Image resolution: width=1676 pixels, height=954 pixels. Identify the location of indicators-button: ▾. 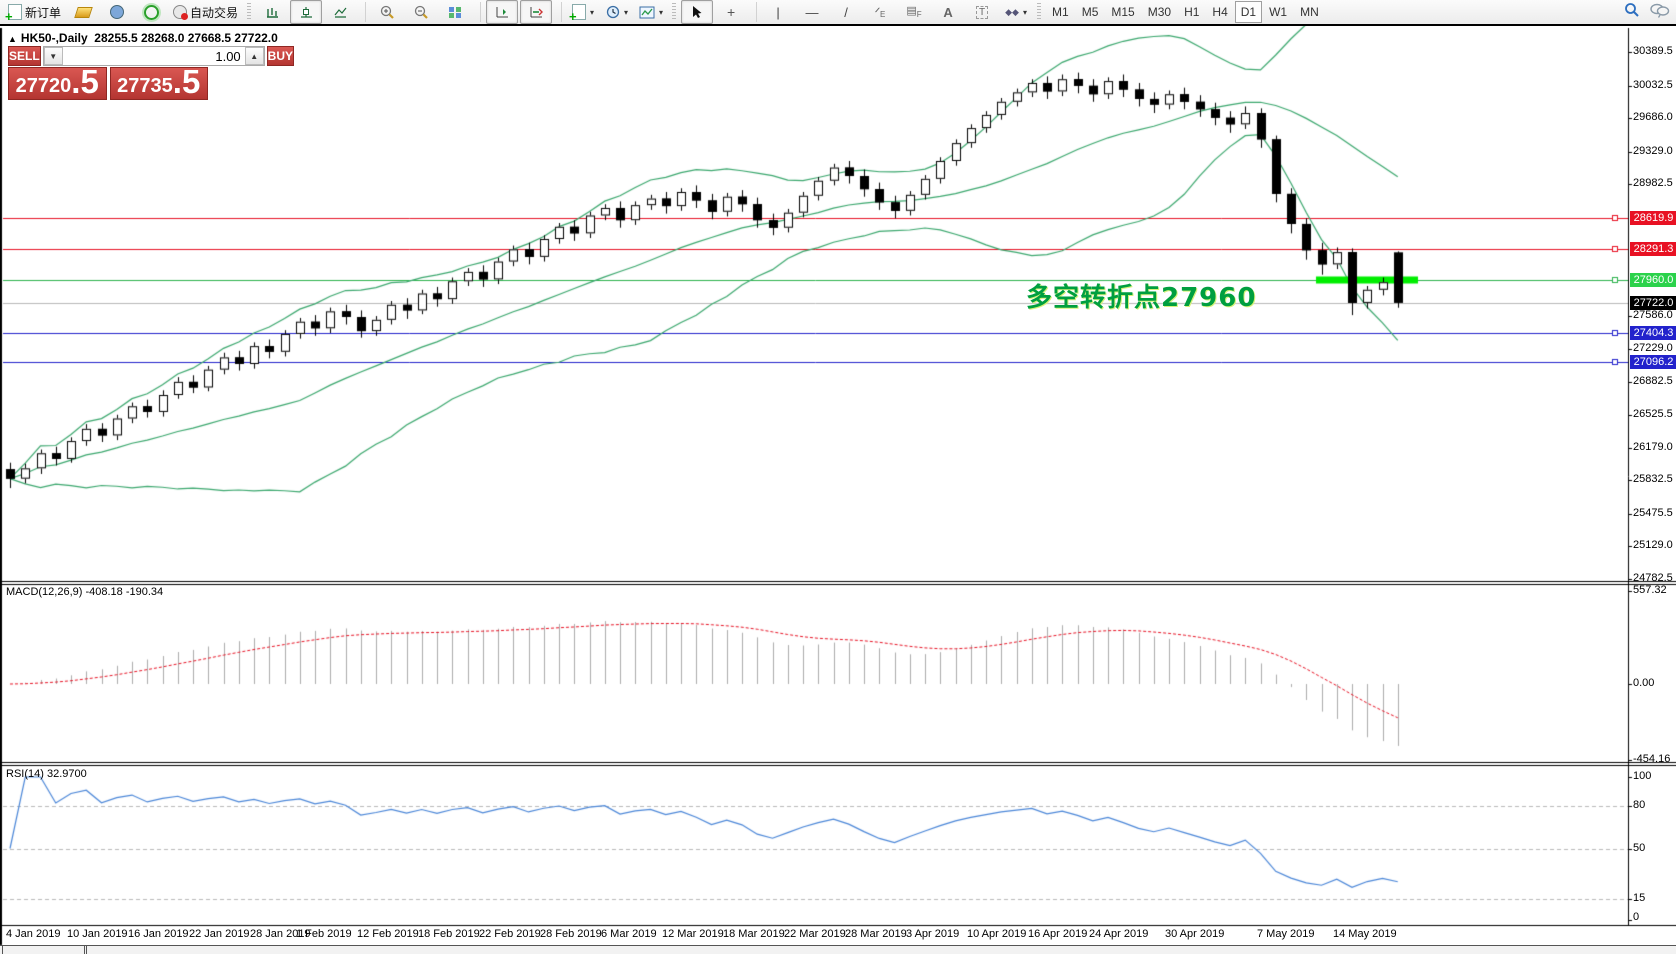
(583, 12).